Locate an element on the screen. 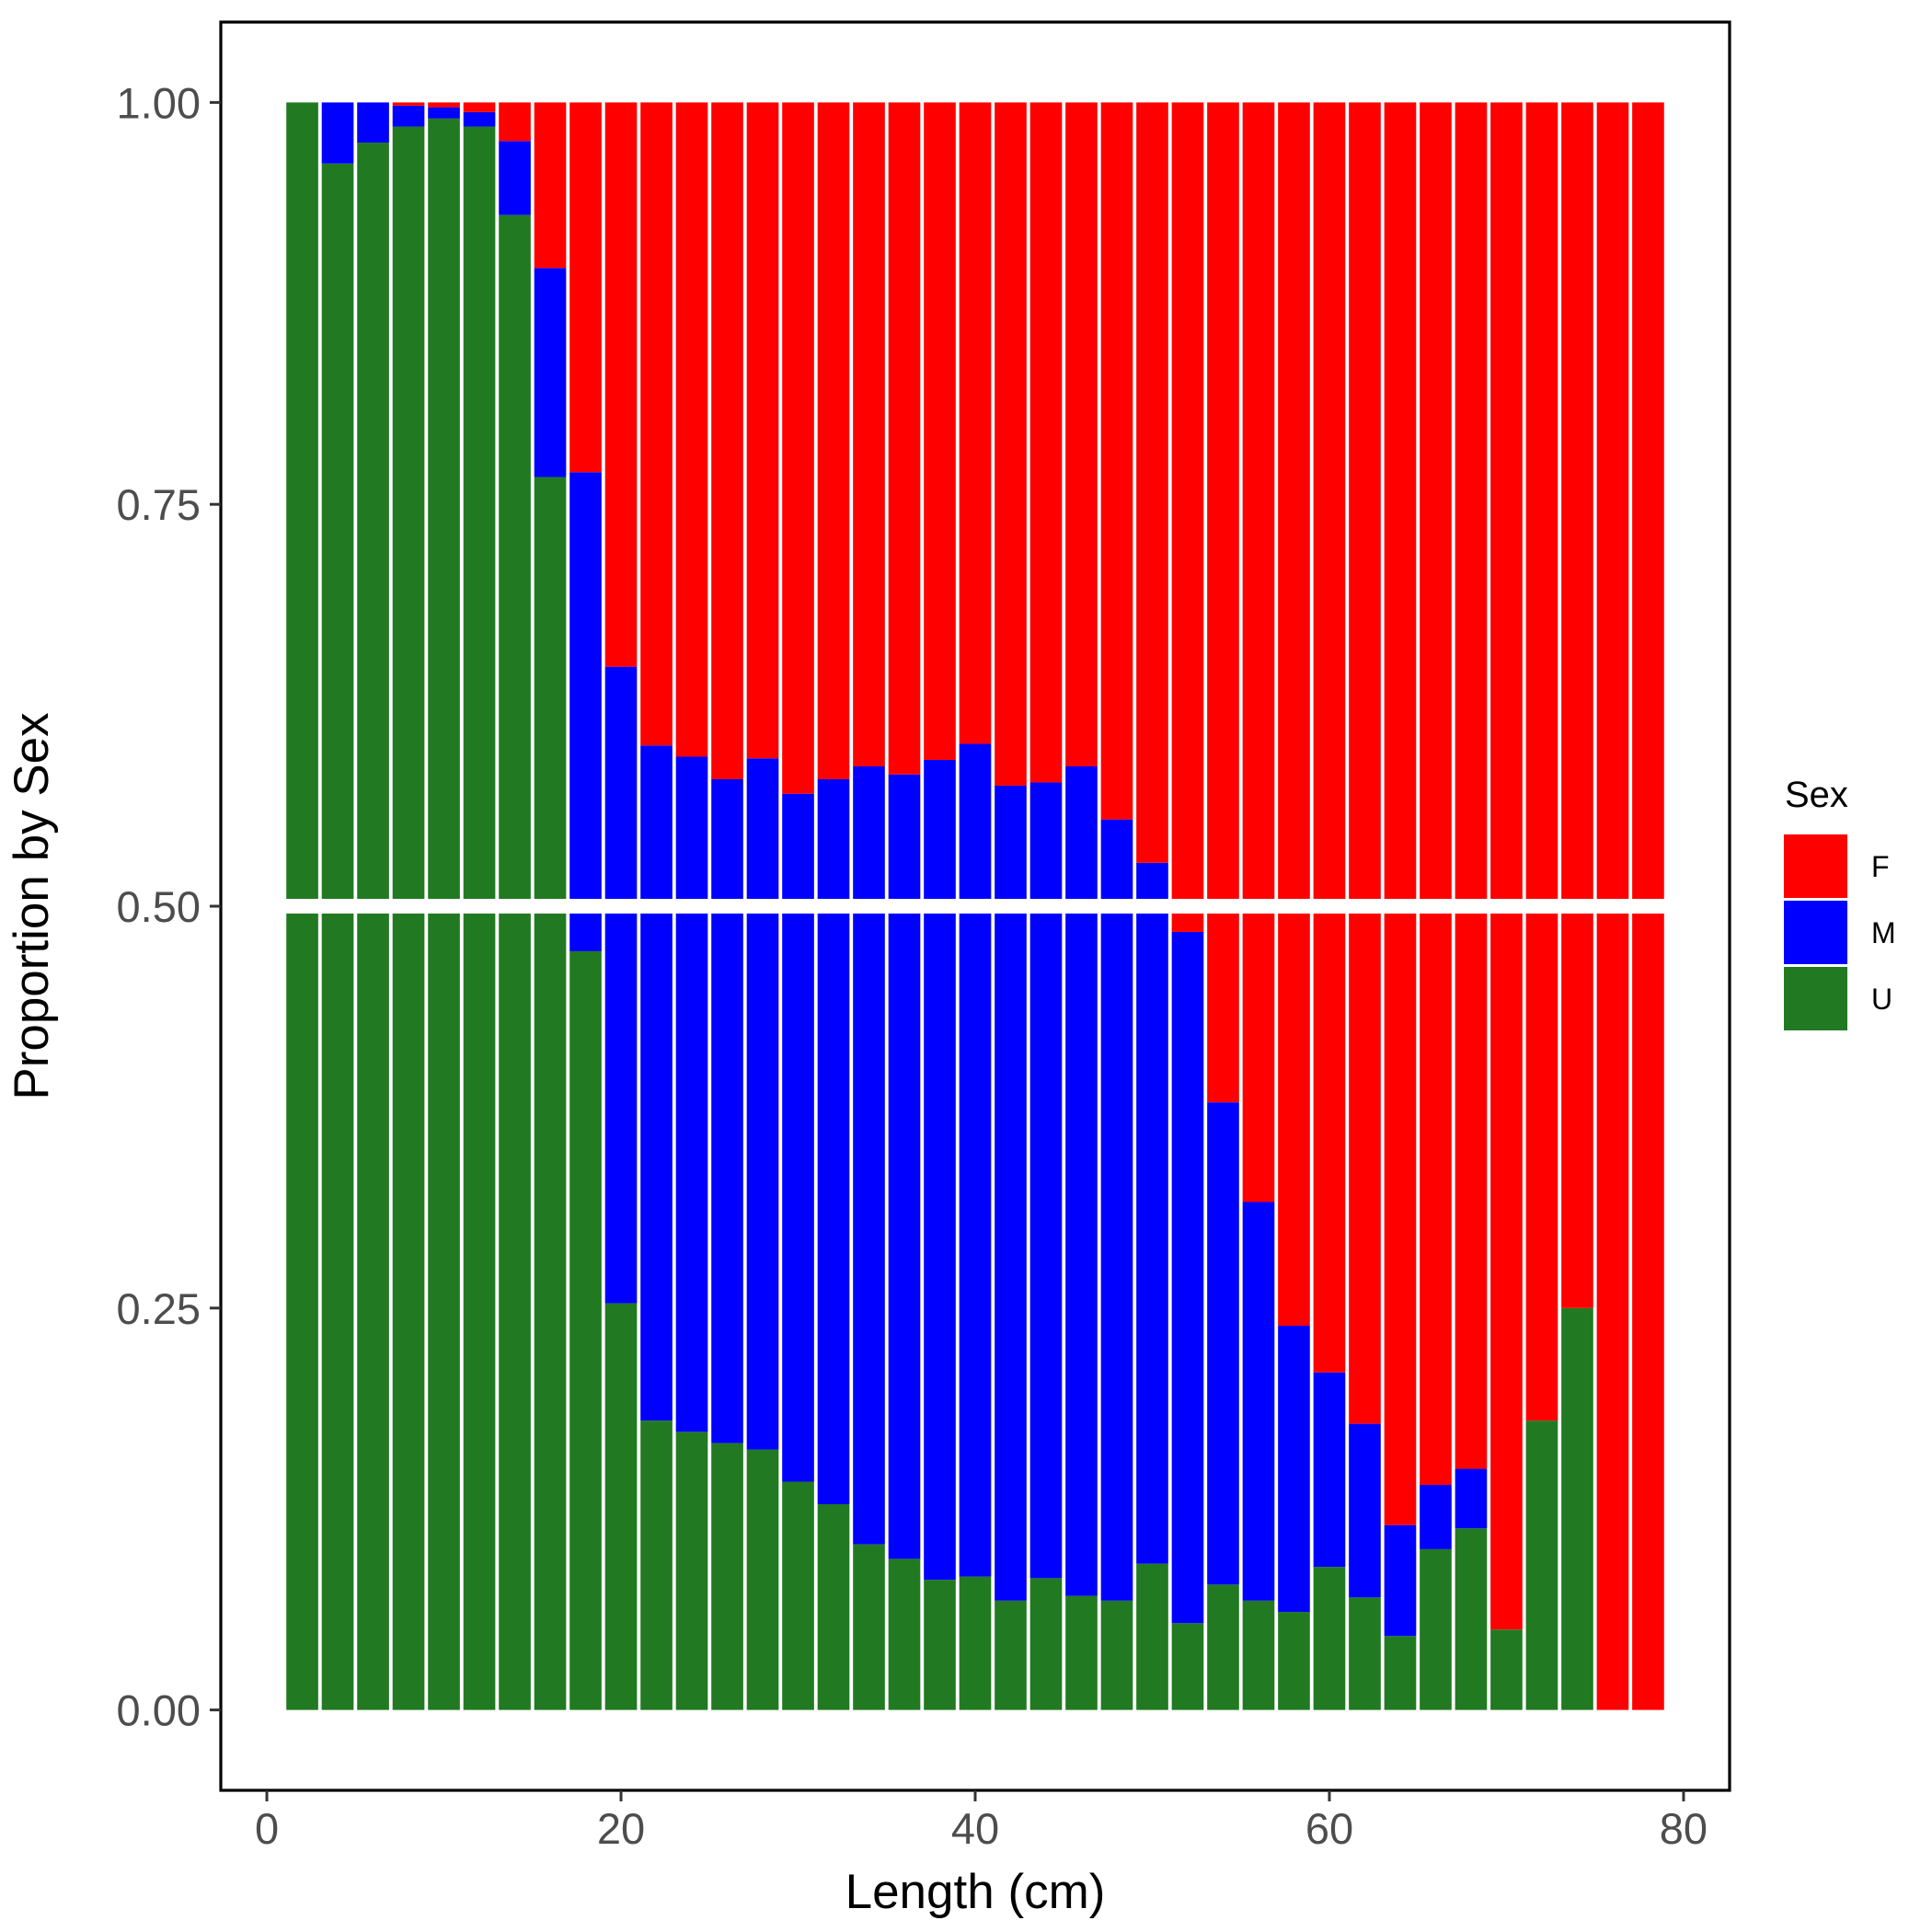  y-axis: 0.00 0.25 0.50 0.75 1.00 is located at coordinates (169, 906).